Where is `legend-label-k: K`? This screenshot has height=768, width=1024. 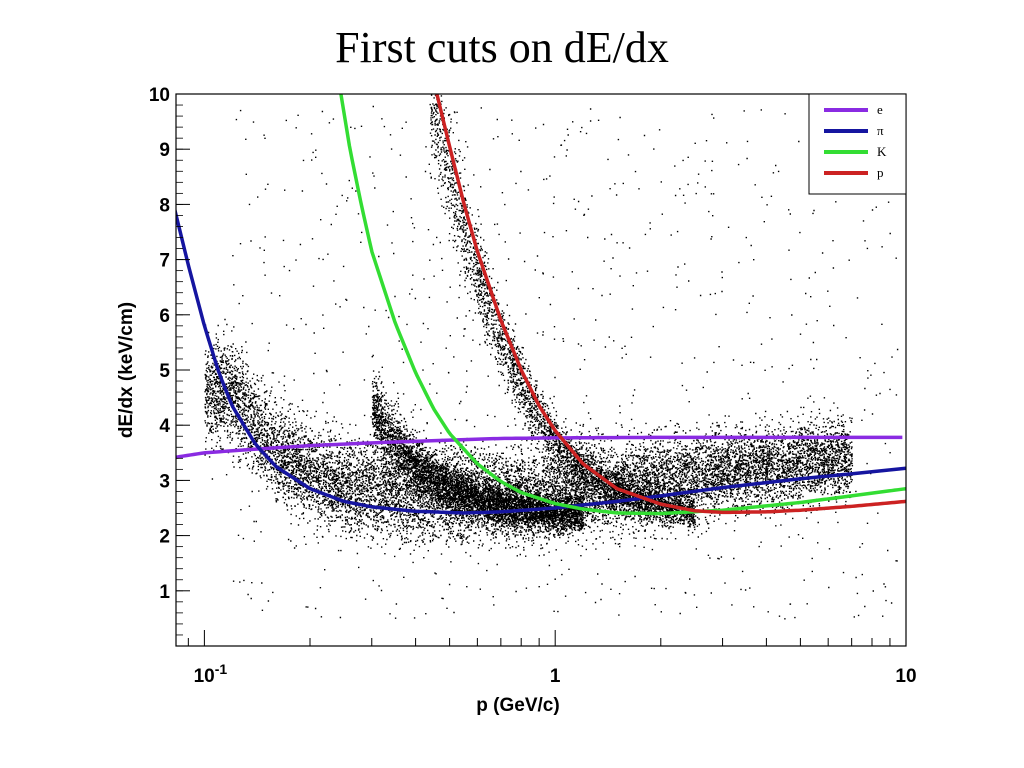 legend-label-k: K is located at coordinates (882, 151).